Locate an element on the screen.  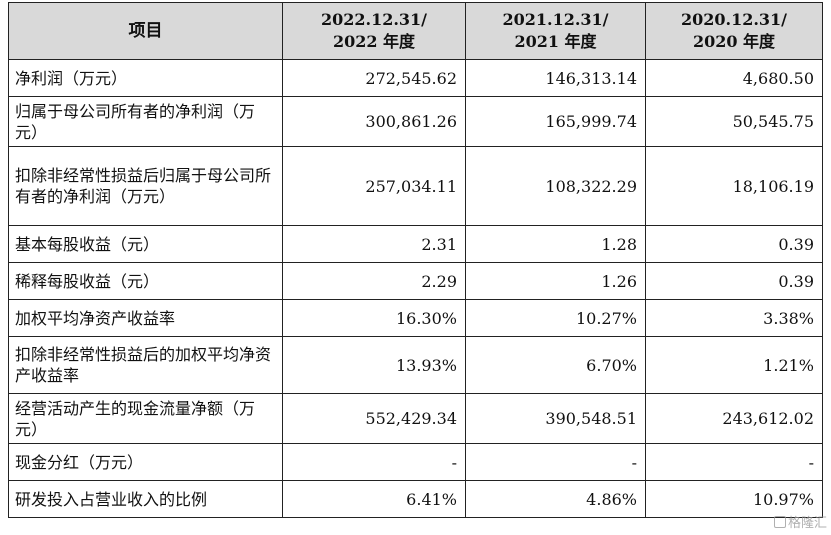
row-label: 加权平均净资产收益率 is located at coordinates (145, 318).